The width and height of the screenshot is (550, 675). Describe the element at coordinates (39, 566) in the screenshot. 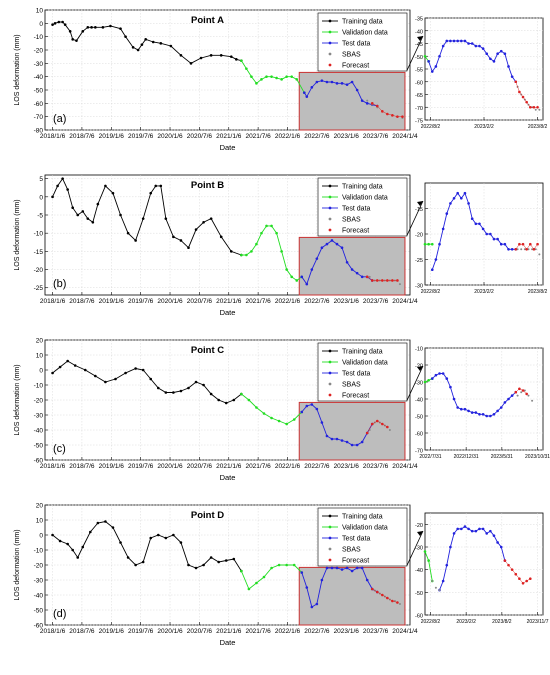

I see `y-tick-label: -20` at that location.